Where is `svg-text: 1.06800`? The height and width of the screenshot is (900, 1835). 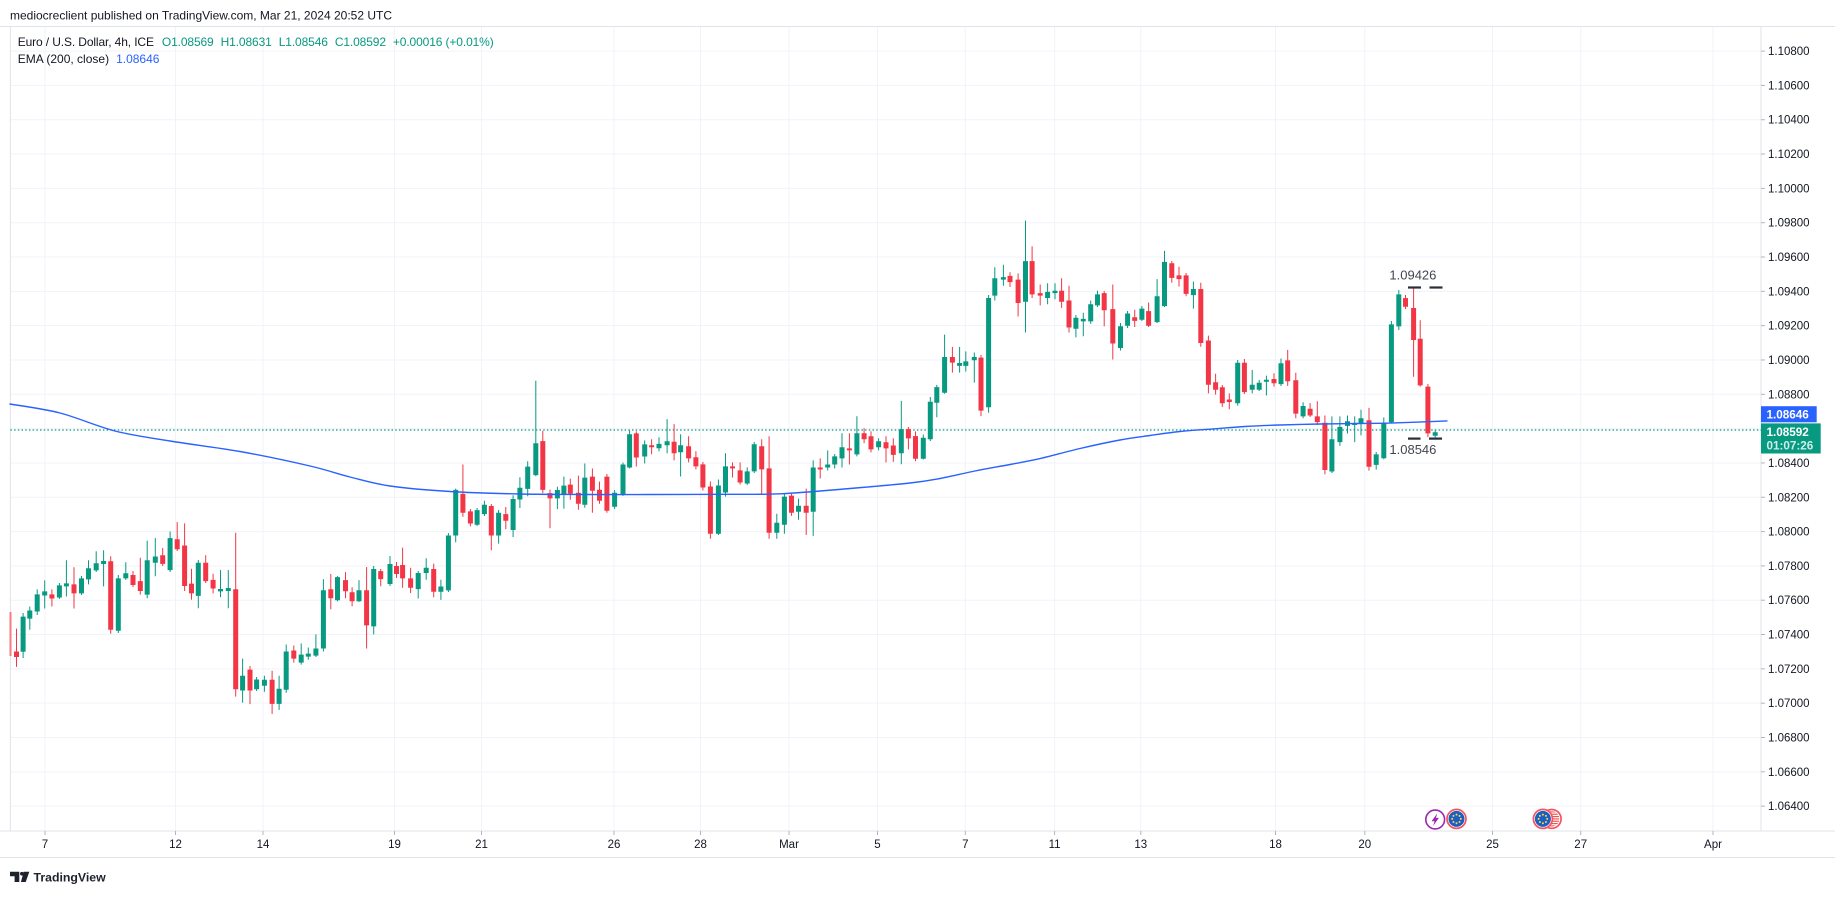
svg-text: 1.06800 is located at coordinates (1789, 739).